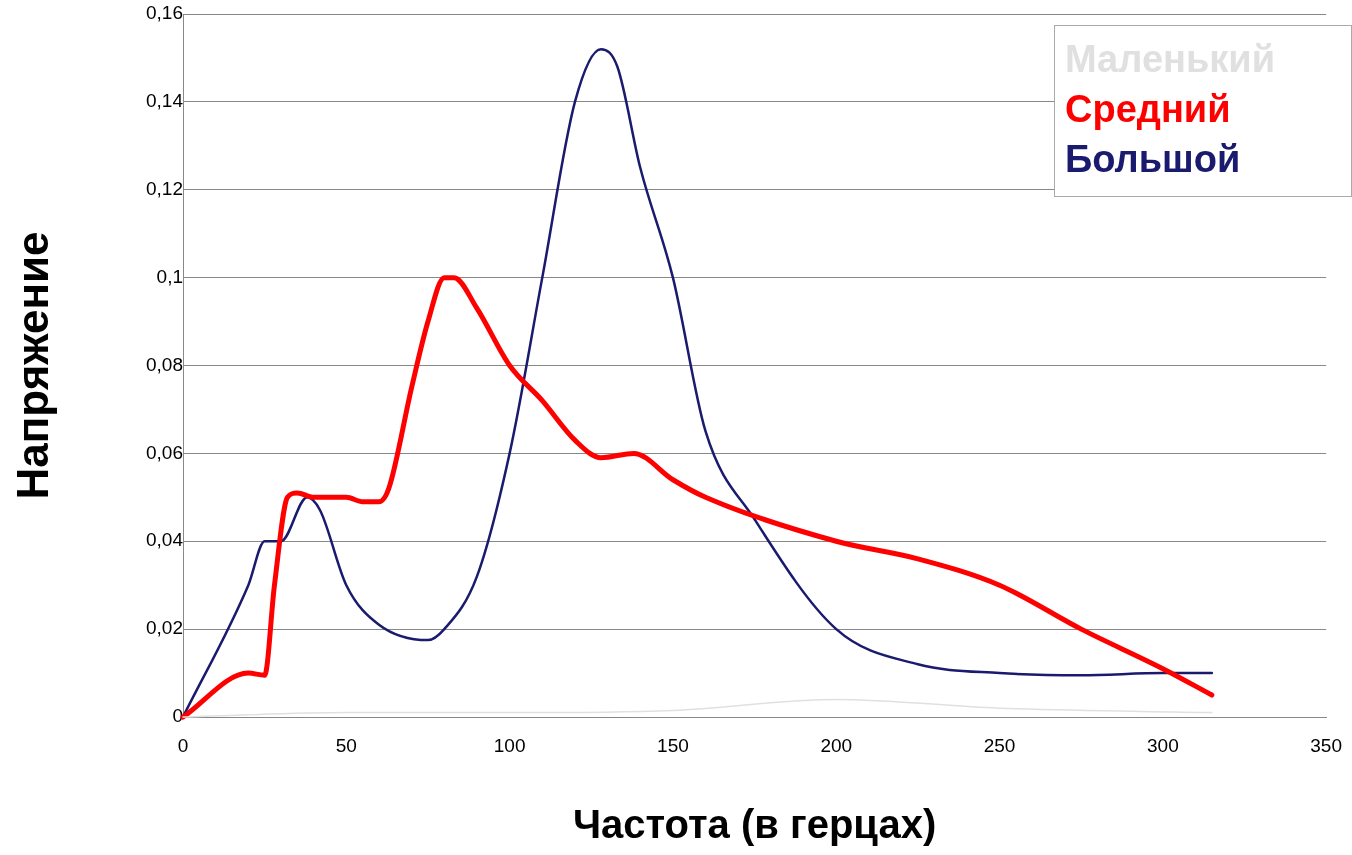 The height and width of the screenshot is (855, 1352). Describe the element at coordinates (164, 452) in the screenshot. I see `y-tick-label: 0,06` at that location.